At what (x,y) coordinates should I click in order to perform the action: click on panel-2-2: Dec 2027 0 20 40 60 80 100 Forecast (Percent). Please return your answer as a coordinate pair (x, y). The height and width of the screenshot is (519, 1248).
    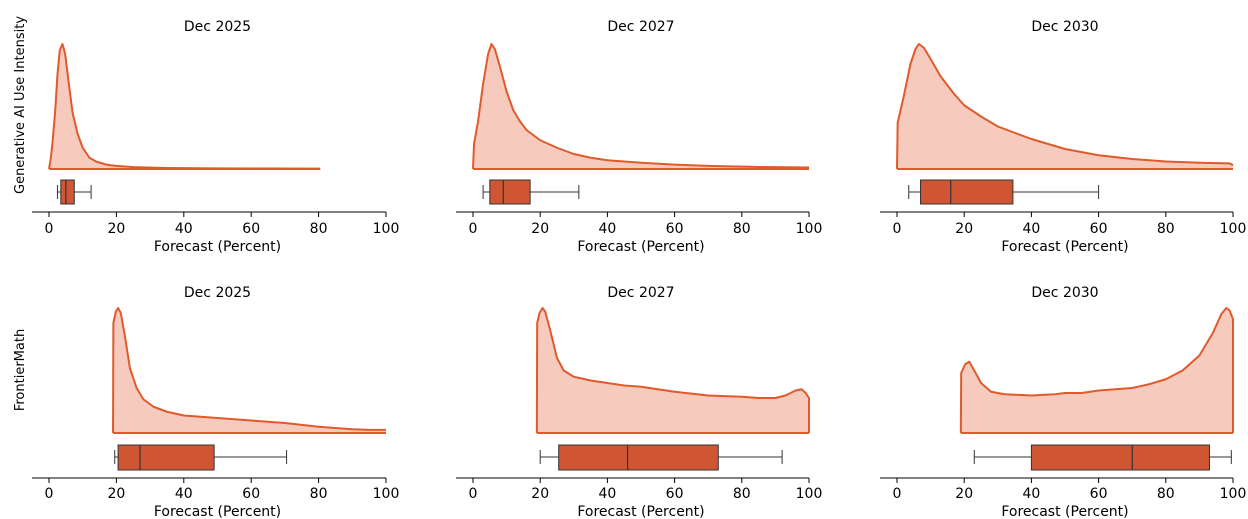
    Looking at the image, I should click on (639, 402).